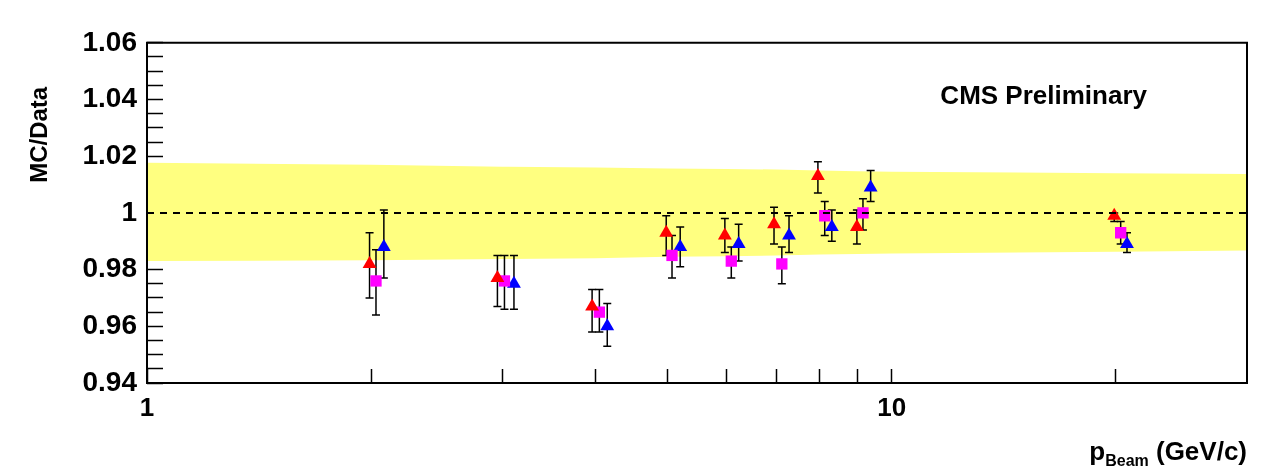  I want to click on y-tick-label: 0.98, so click(109, 268).